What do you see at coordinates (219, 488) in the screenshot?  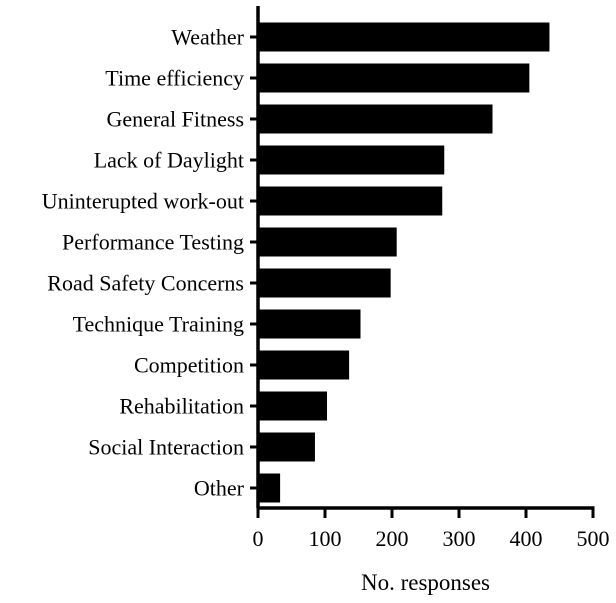 I see `category-label: Other` at bounding box center [219, 488].